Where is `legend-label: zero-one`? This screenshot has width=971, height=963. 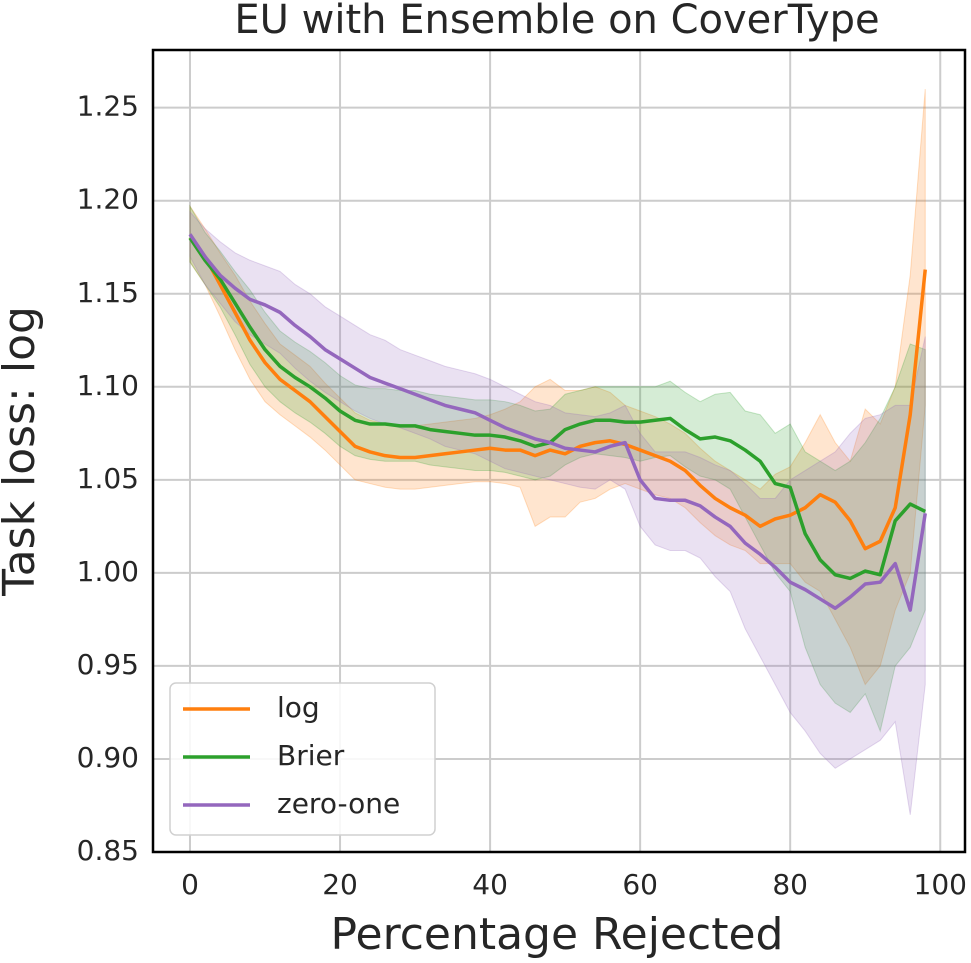
legend-label: zero-one is located at coordinates (338, 803).